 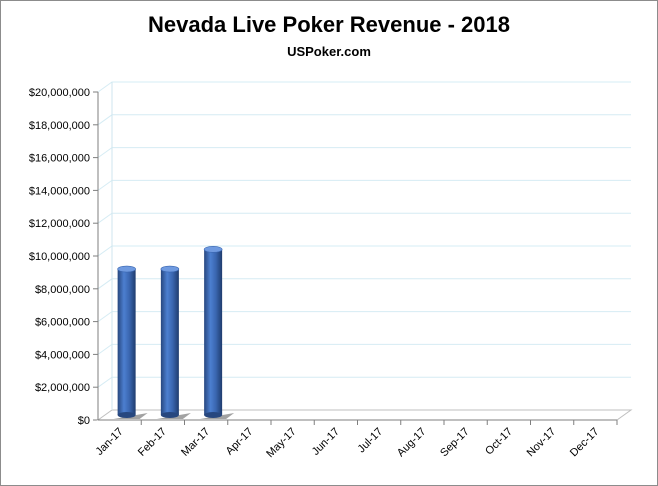 I want to click on bar-series, so click(x=174, y=332).